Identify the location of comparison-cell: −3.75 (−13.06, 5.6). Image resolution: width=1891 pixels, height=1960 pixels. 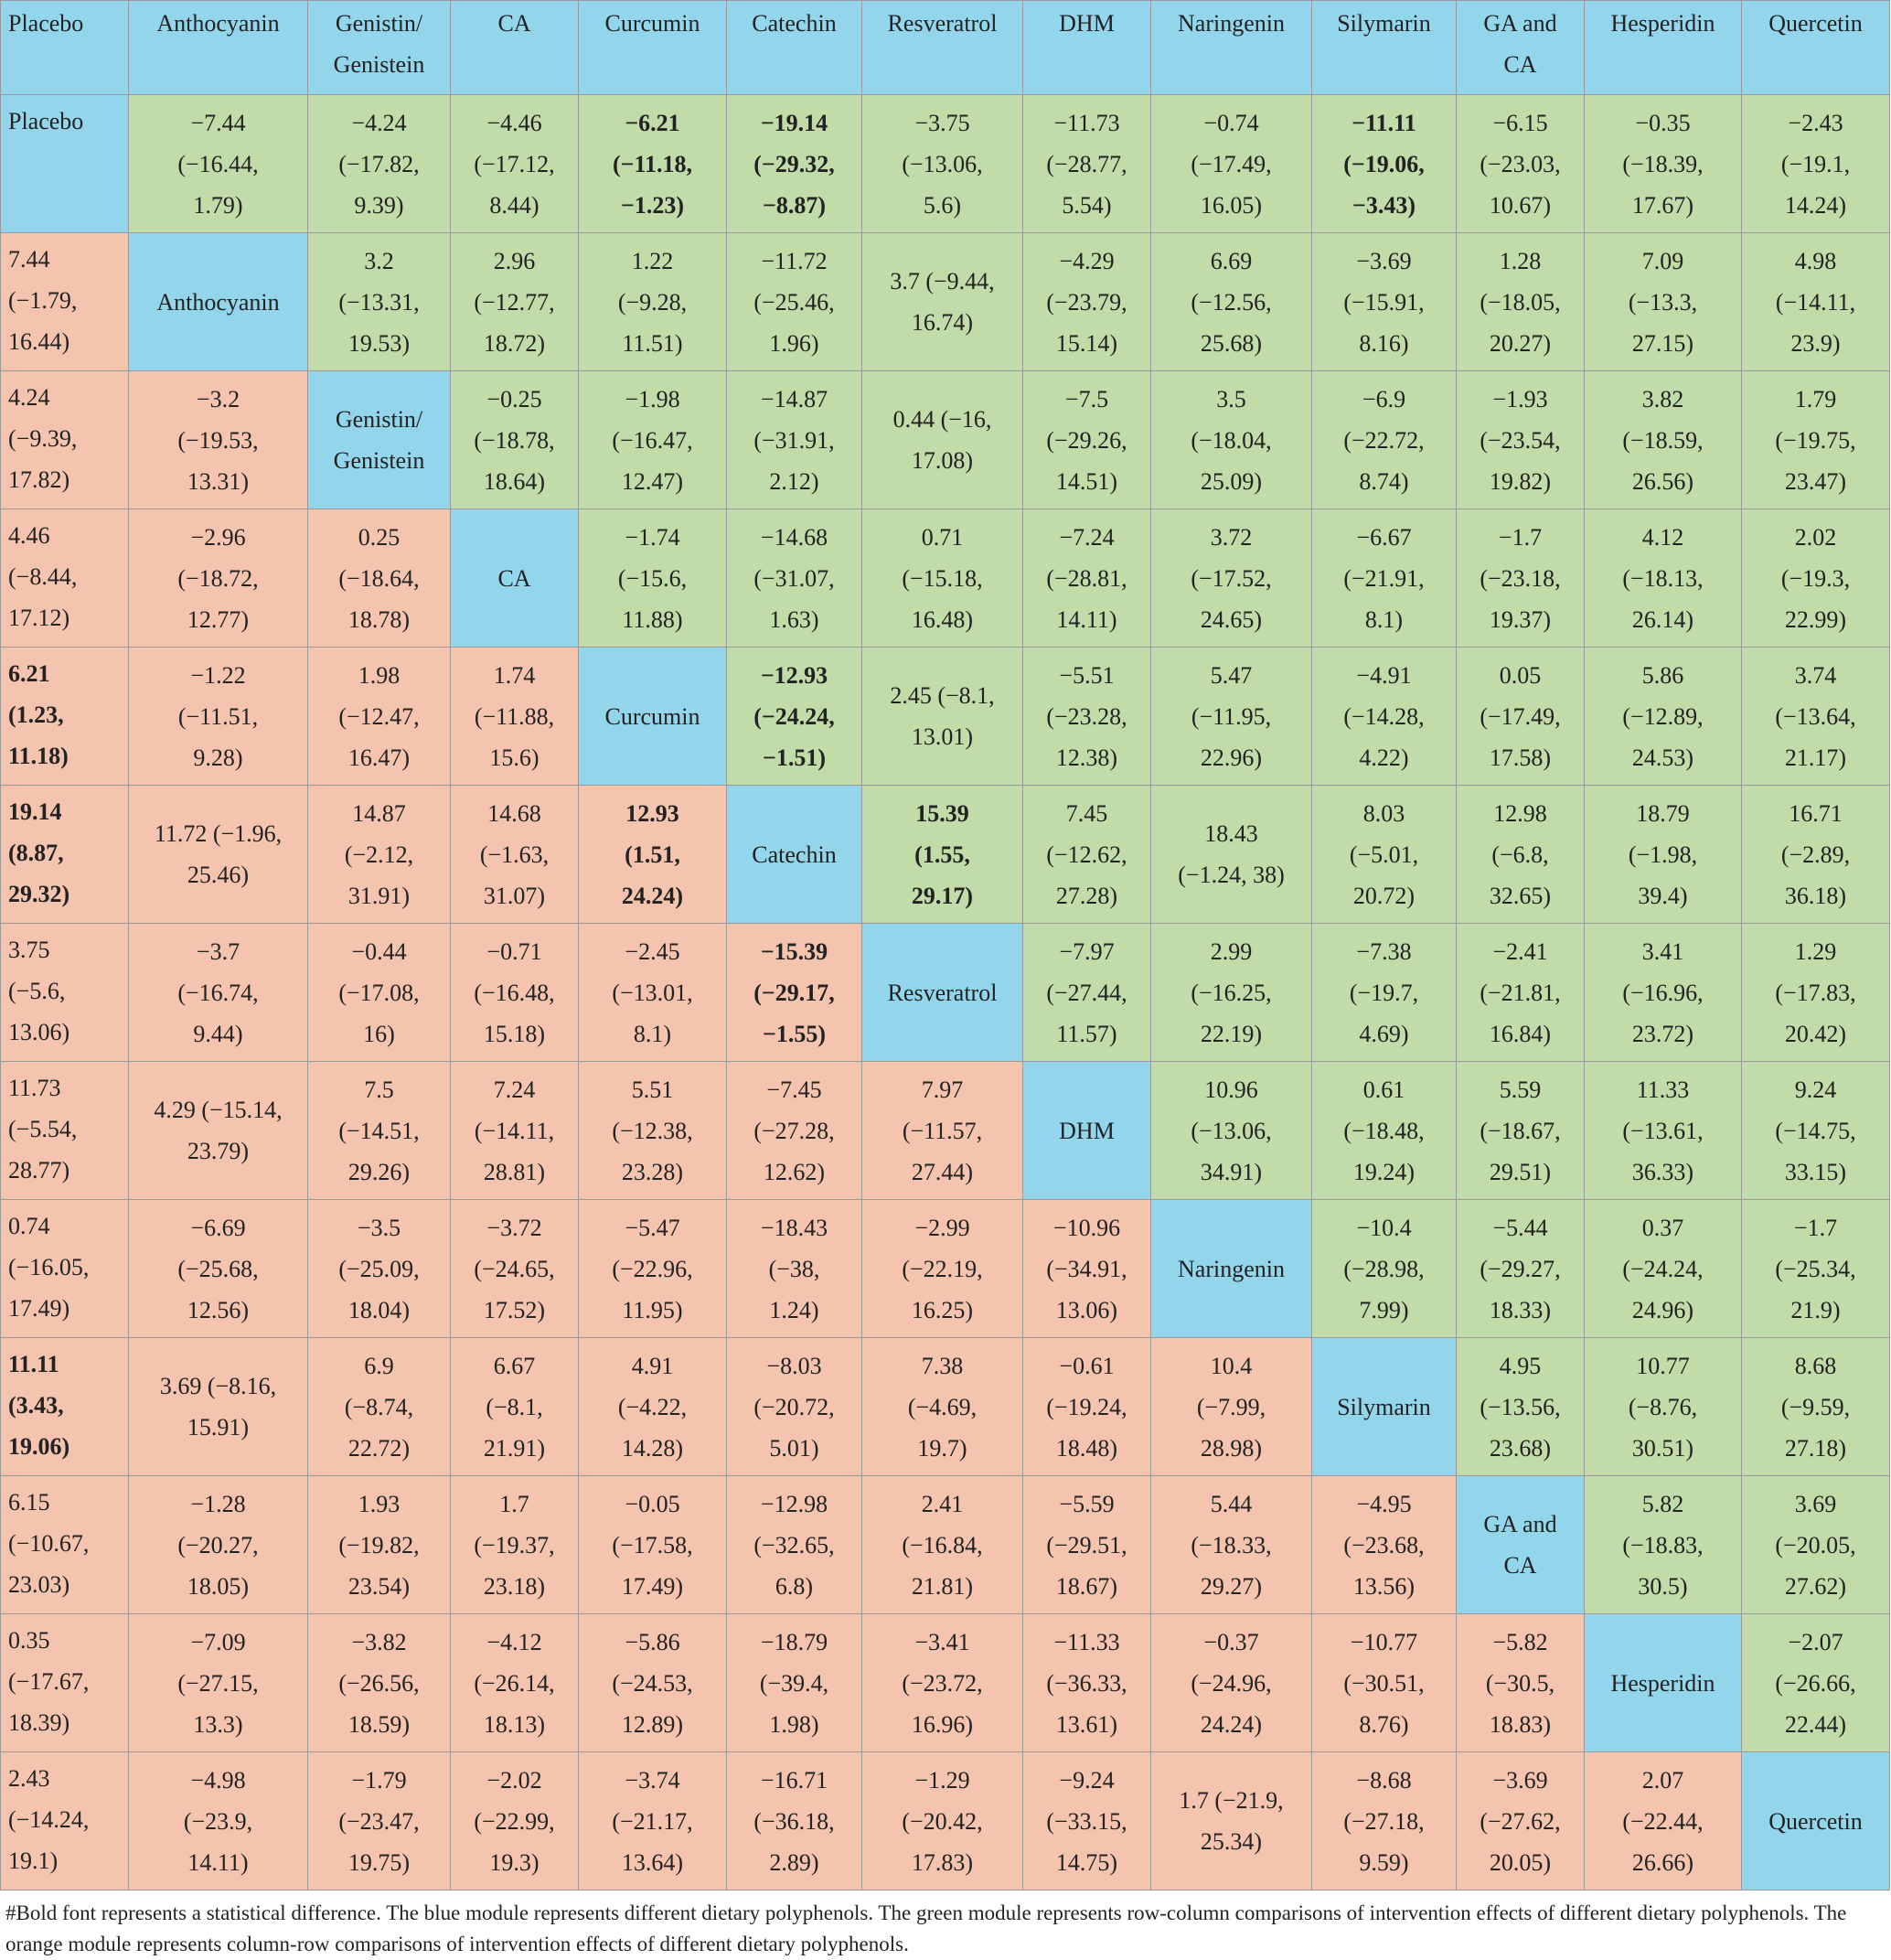
(942, 163).